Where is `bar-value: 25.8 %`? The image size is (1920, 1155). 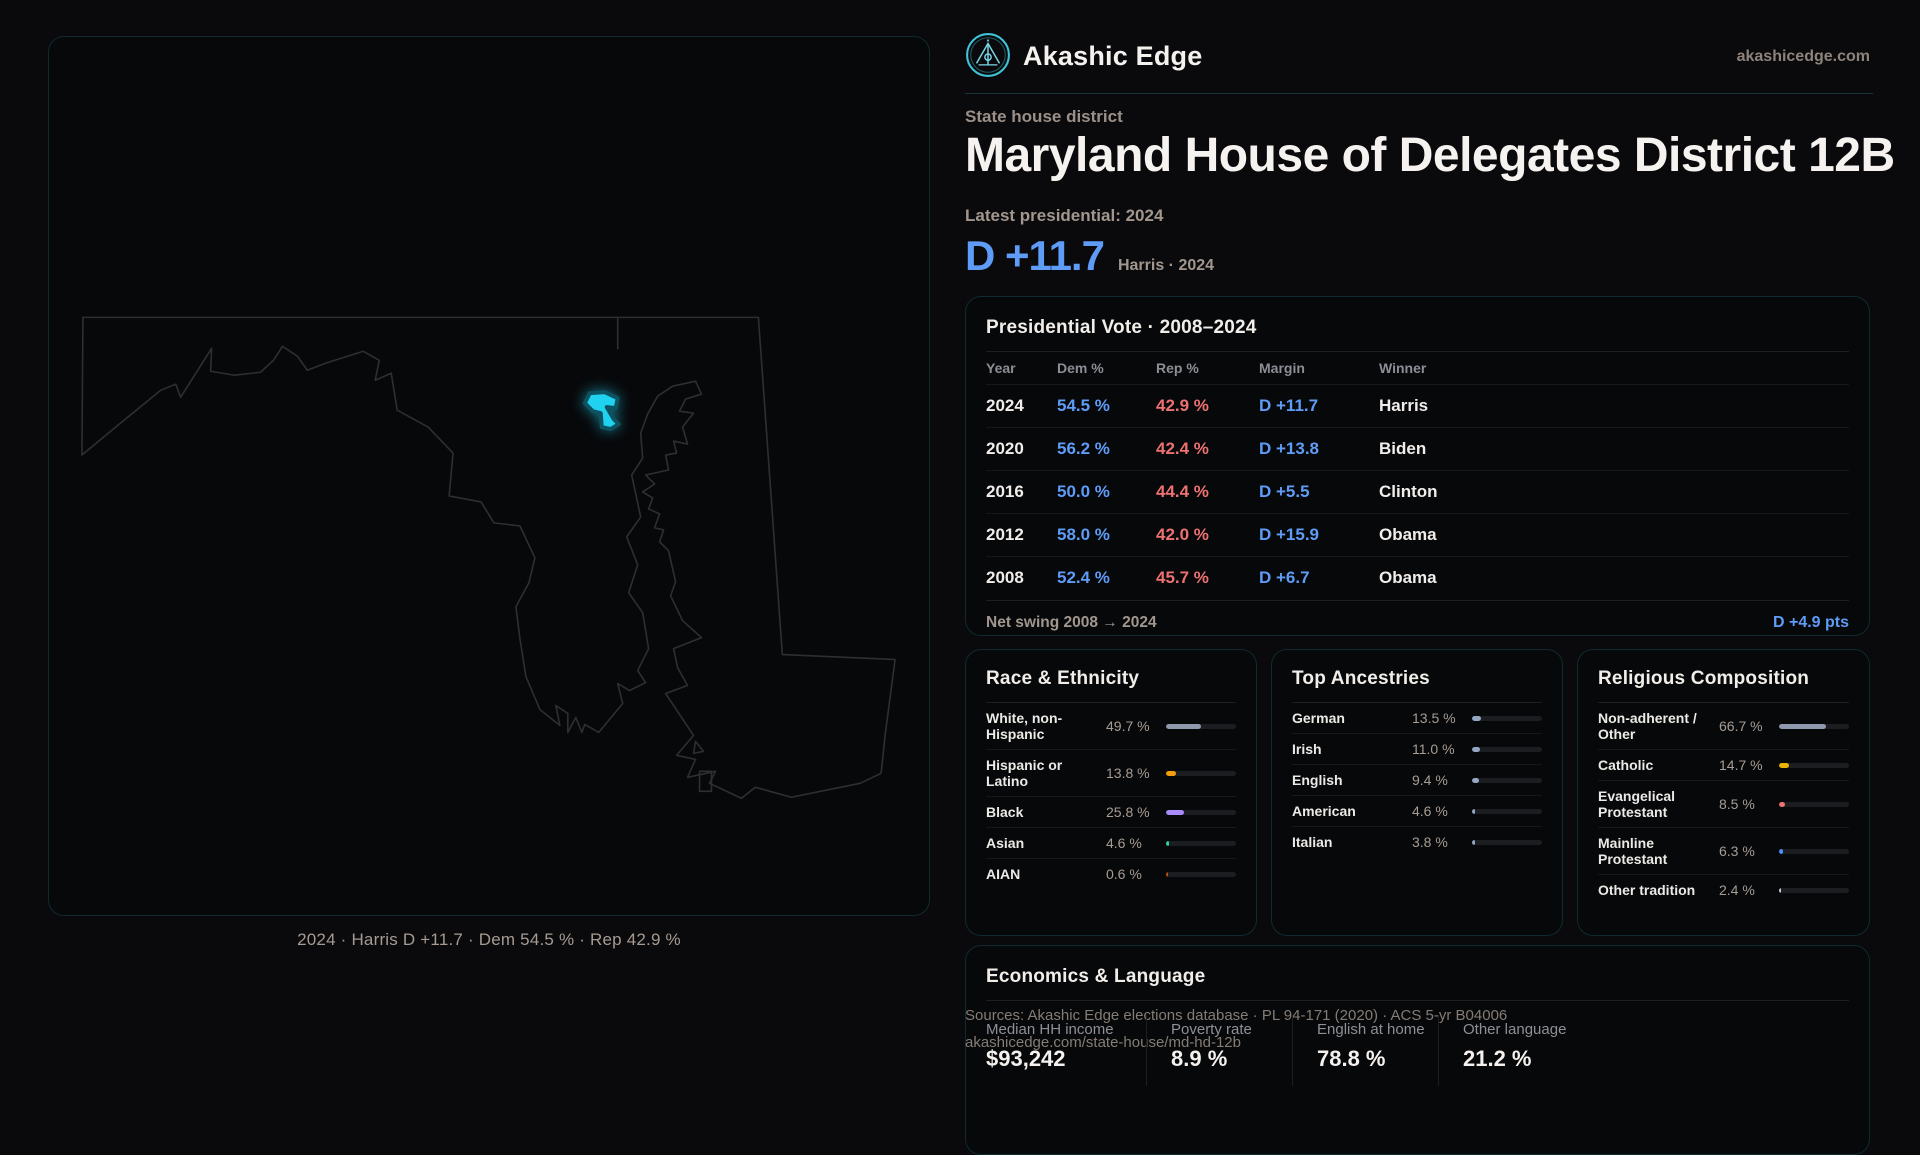 bar-value: 25.8 % is located at coordinates (1128, 812).